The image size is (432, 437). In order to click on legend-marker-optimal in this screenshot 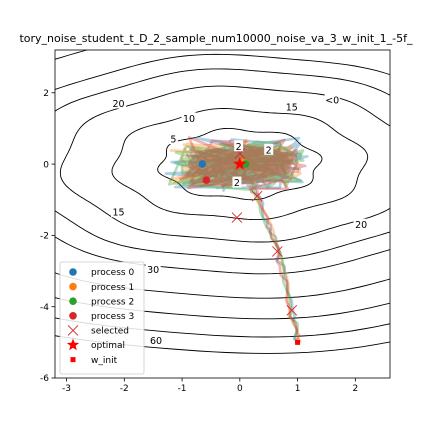, I will do `click(73, 344)`.